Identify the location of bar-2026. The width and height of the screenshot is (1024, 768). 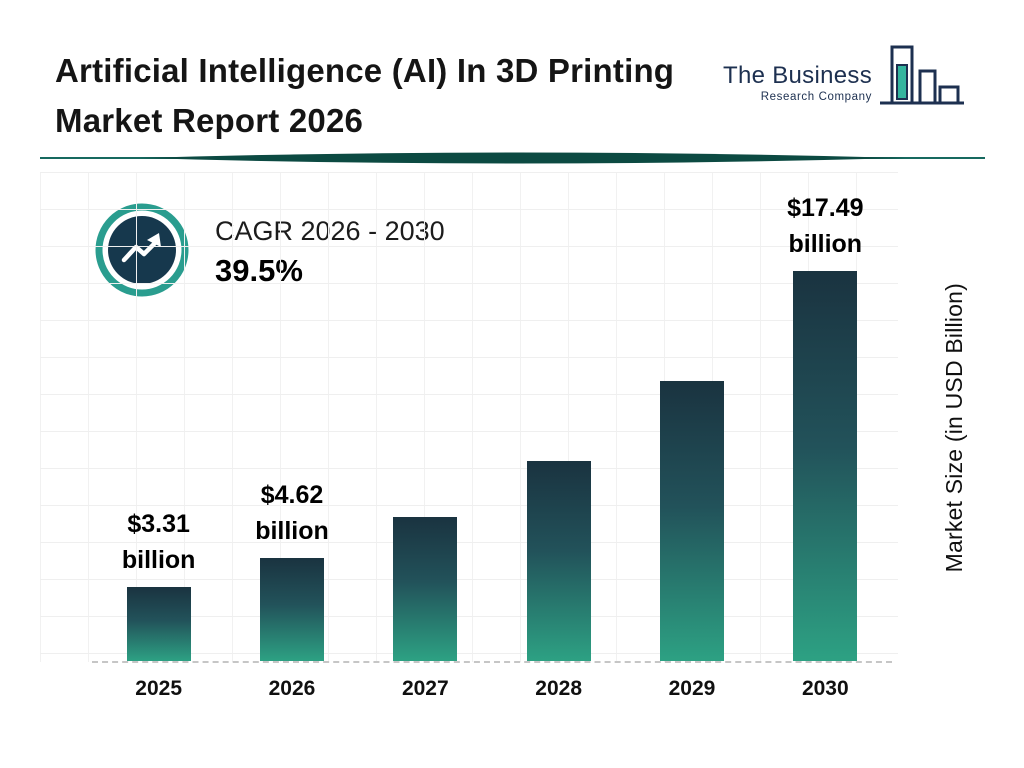
(291, 609).